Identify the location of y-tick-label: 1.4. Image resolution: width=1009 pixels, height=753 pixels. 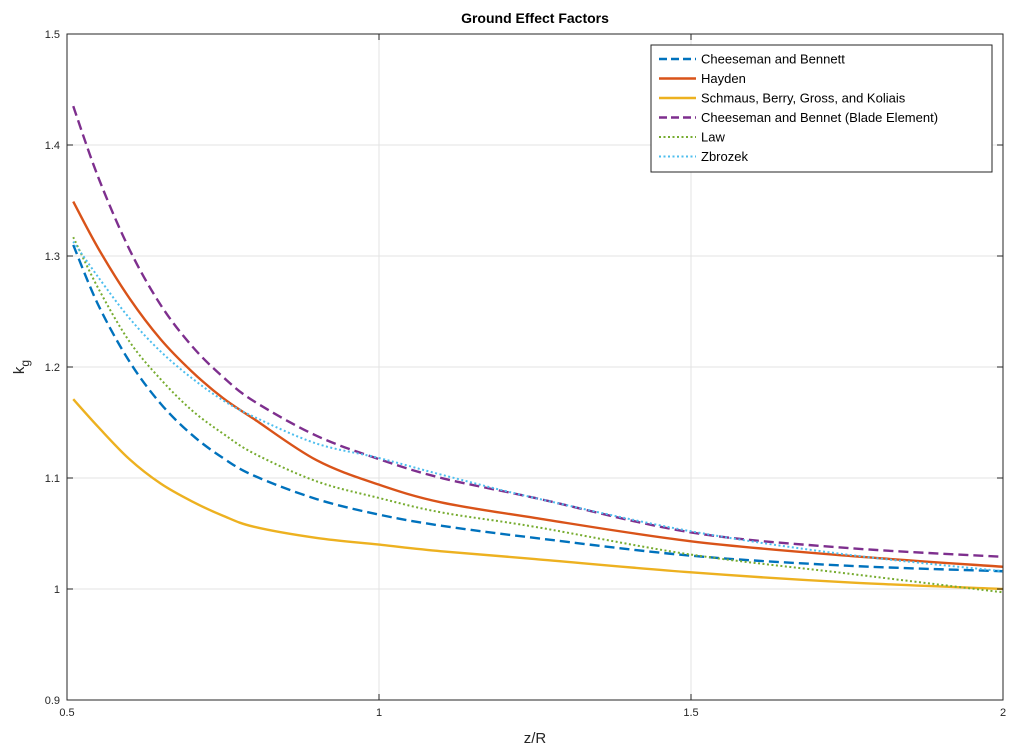
(52, 146).